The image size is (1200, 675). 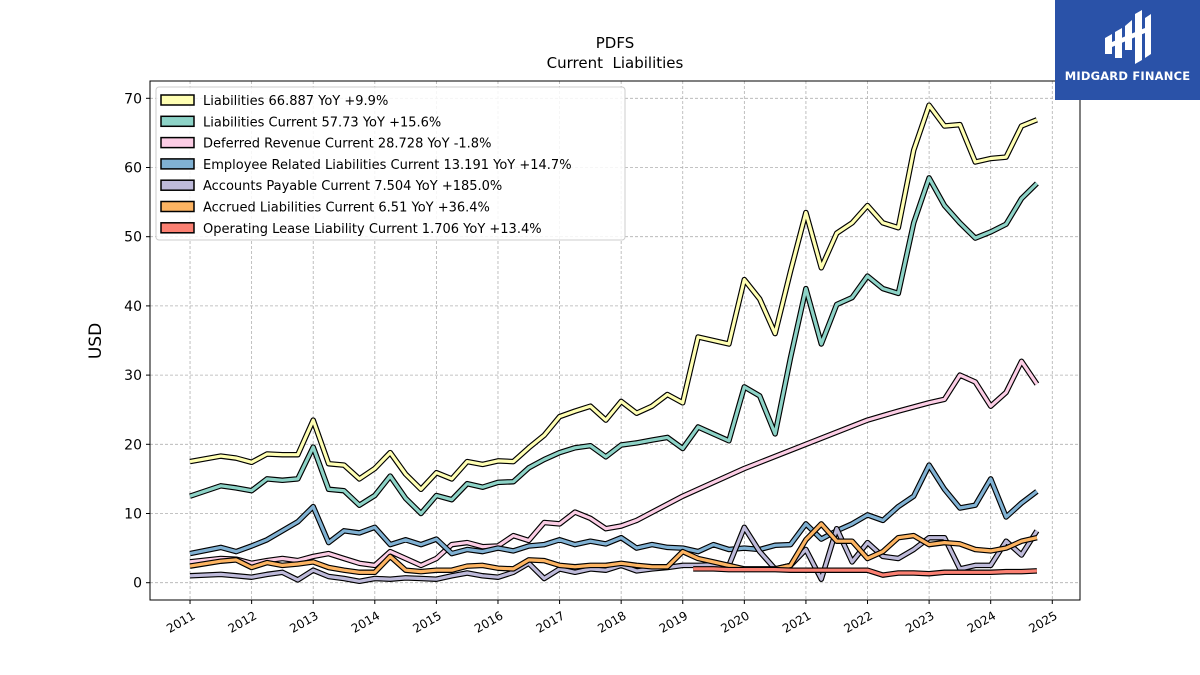 What do you see at coordinates (1128, 37) in the screenshot?
I see `midgard-logo-icon` at bounding box center [1128, 37].